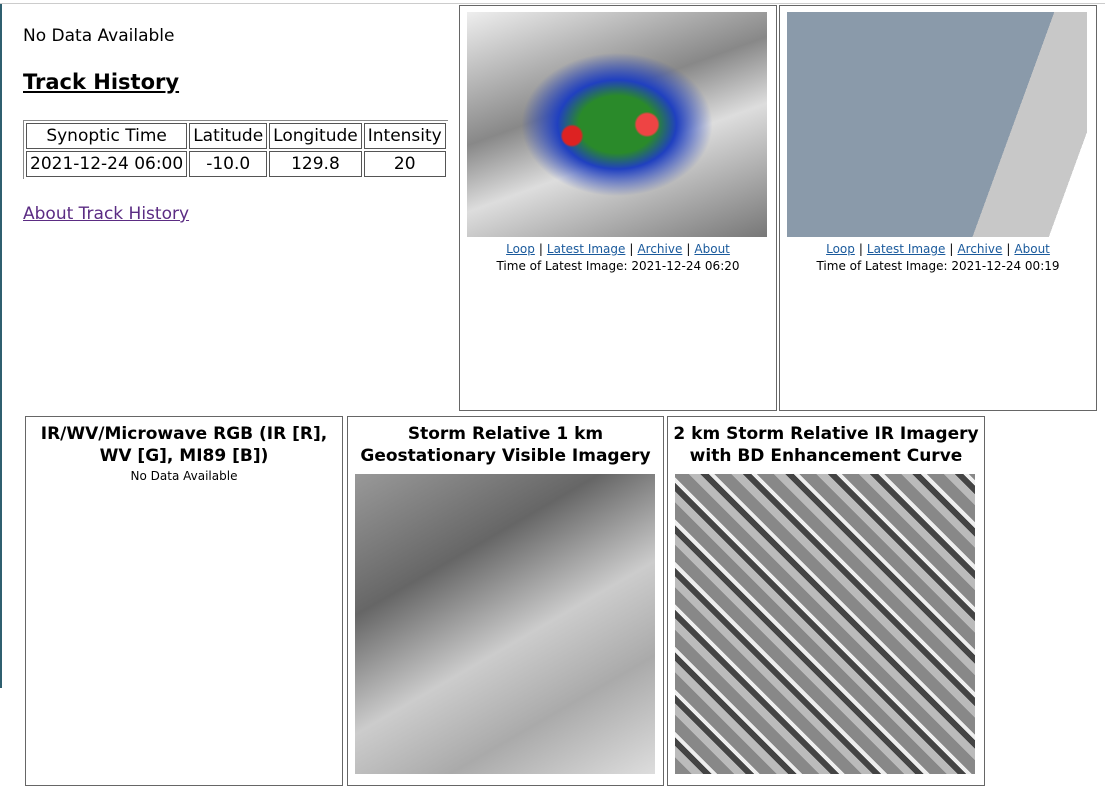 The width and height of the screenshot is (1105, 786). I want to click on table-row: 2021-12-24 06:00 -10.0 129.8 20, so click(236, 164).